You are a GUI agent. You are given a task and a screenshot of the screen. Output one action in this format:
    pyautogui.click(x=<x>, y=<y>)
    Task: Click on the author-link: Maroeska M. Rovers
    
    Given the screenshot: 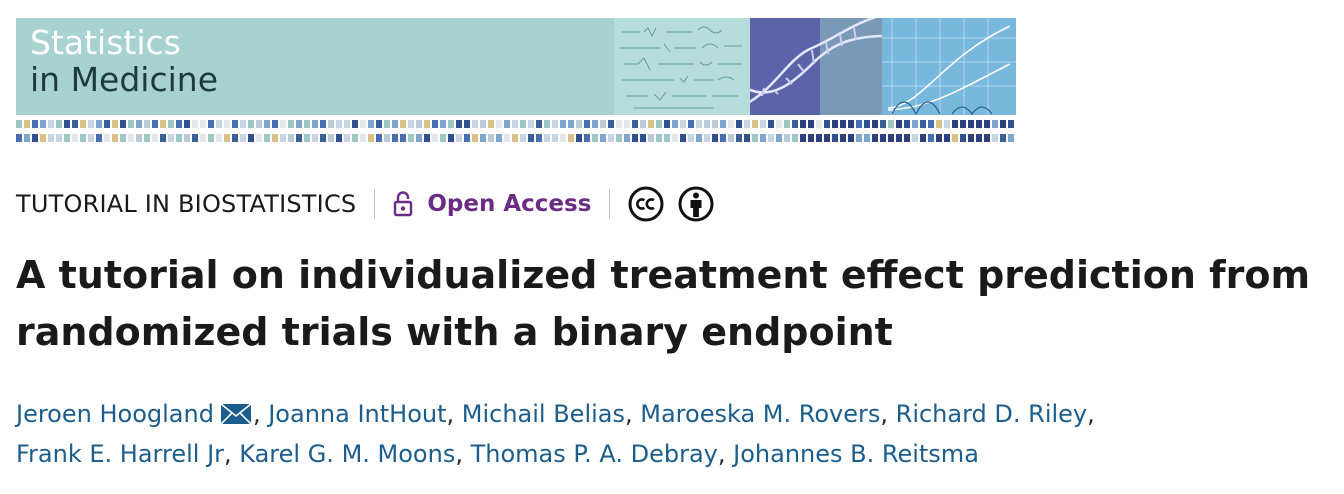 What is the action you would take?
    pyautogui.click(x=760, y=414)
    